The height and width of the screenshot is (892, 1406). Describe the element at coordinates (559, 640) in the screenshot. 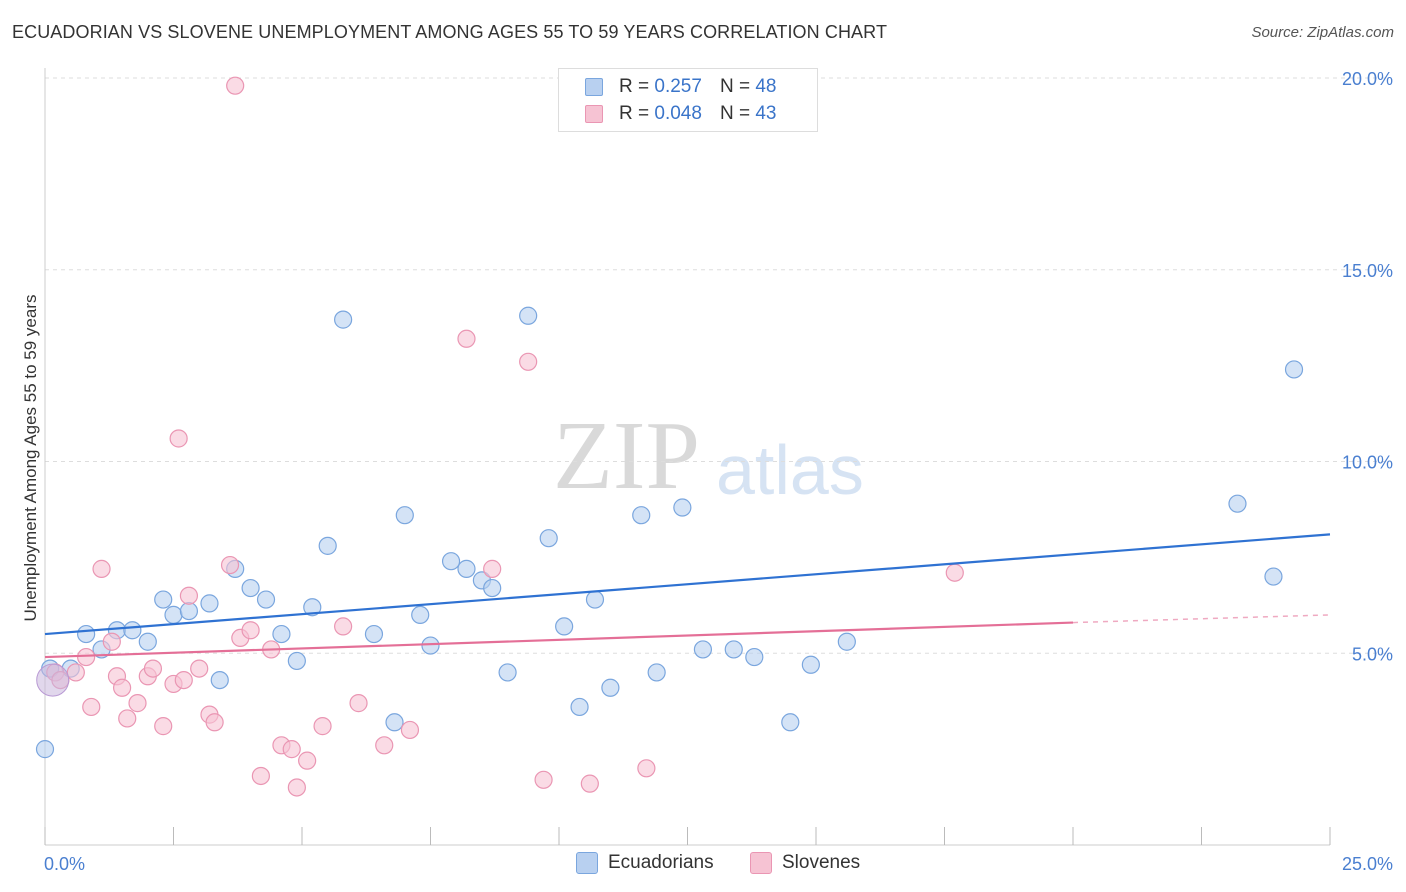

I see `slovene-trendline` at that location.